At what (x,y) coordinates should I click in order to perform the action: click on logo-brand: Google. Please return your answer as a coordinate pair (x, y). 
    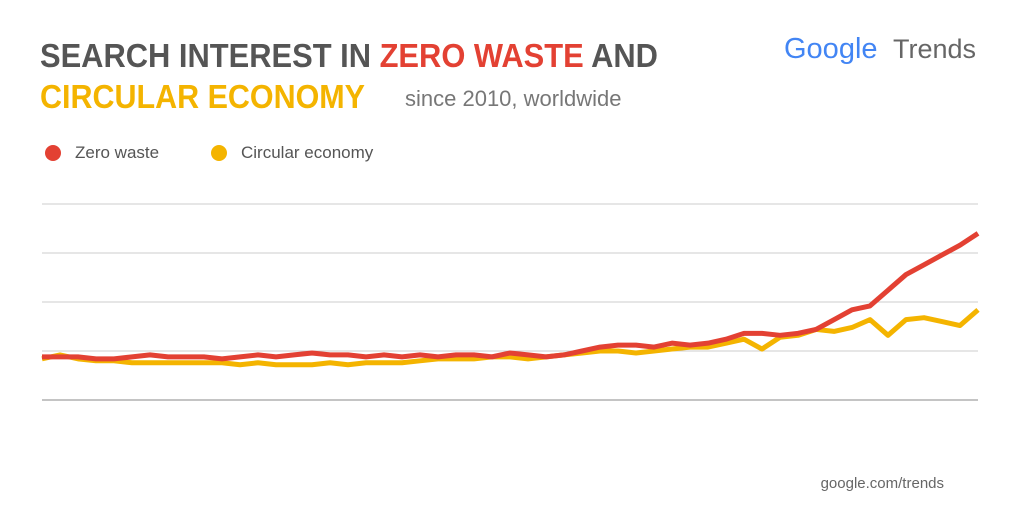
    Looking at the image, I should click on (831, 49).